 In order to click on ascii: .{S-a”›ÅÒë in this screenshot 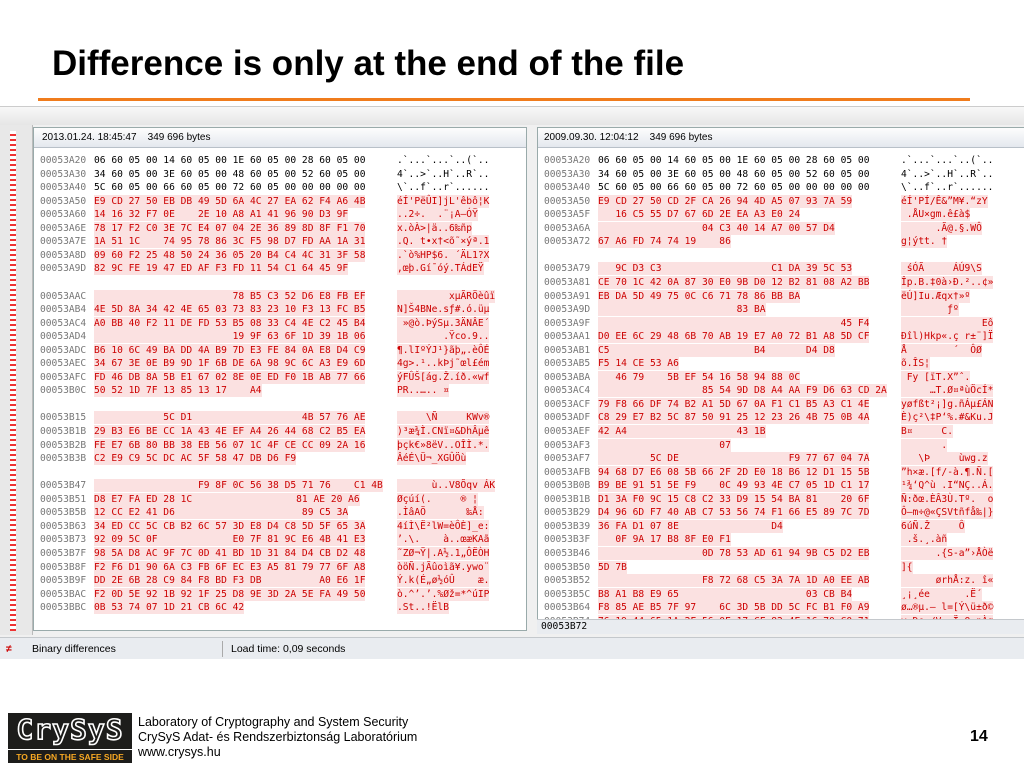, I will do `click(947, 553)`.